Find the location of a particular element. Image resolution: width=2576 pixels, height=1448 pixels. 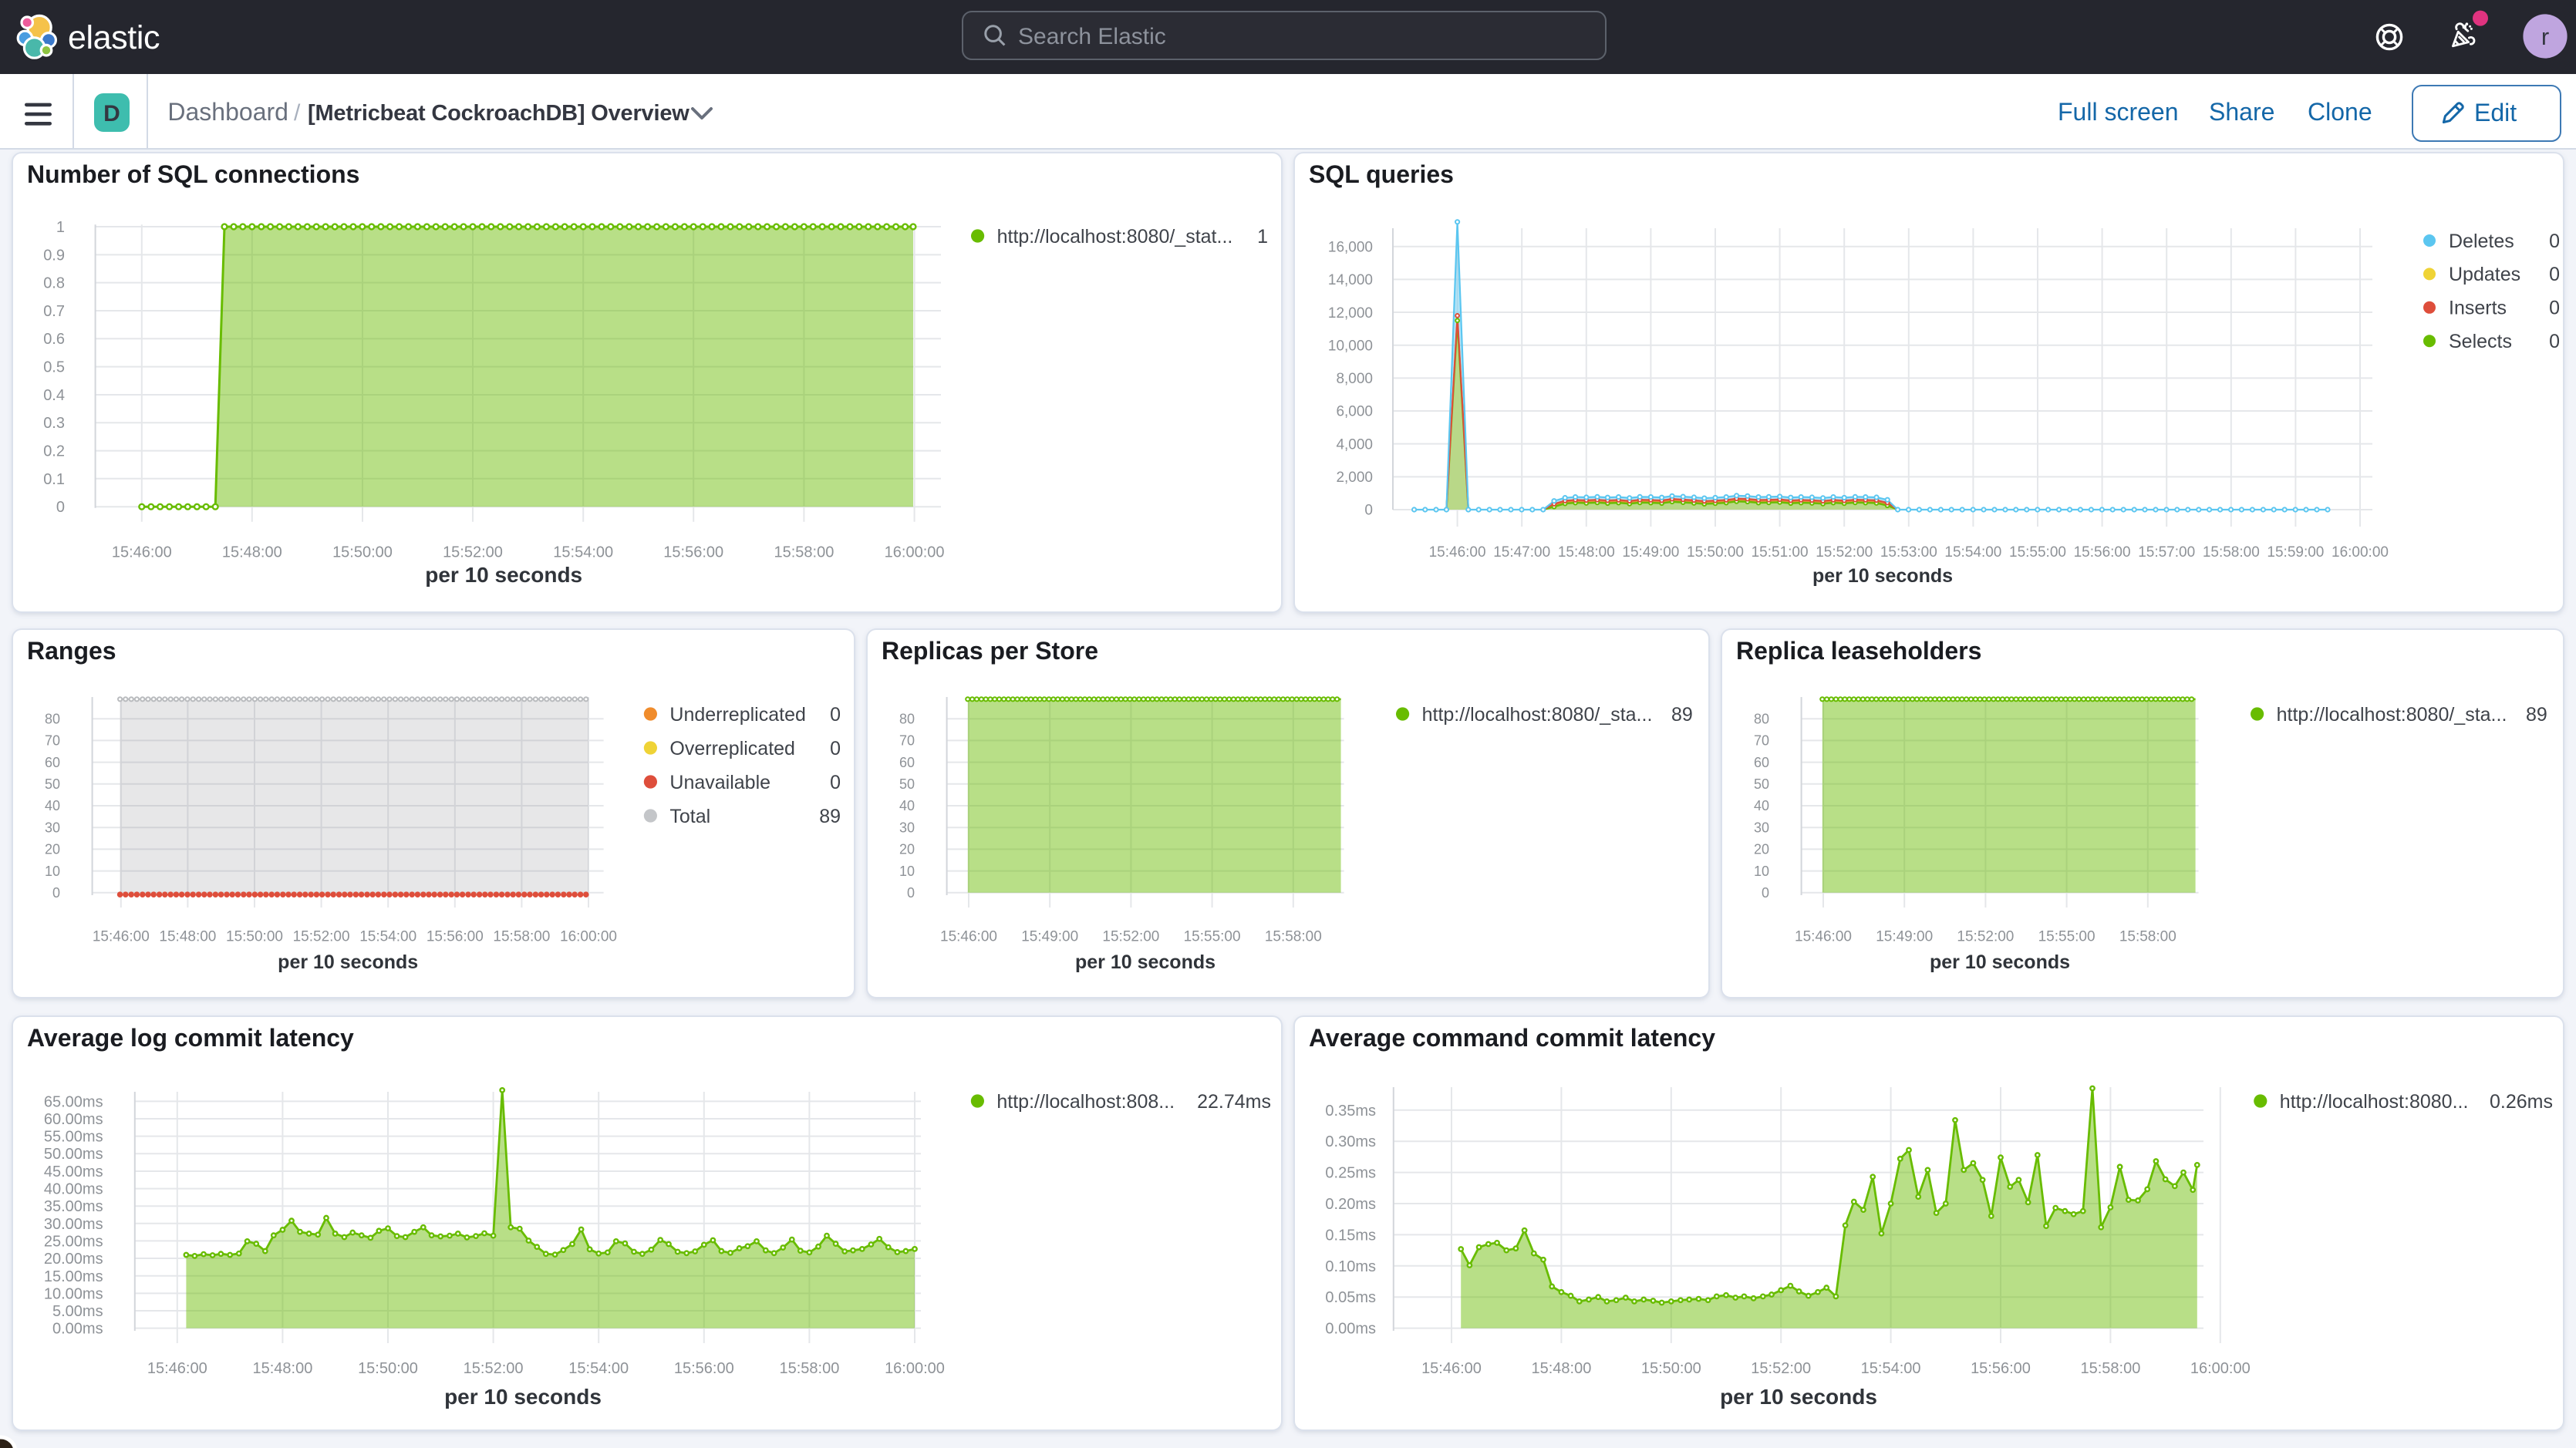

svg-text: Ranges is located at coordinates (71, 651).